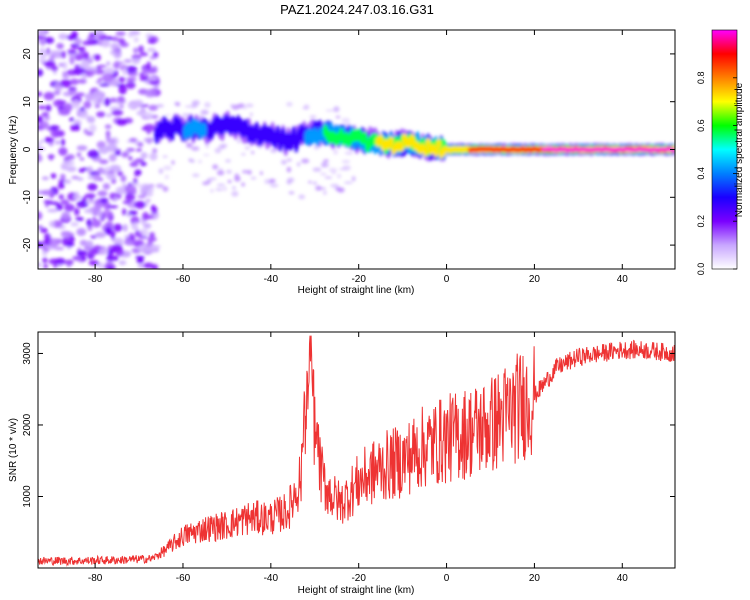 This screenshot has height=600, width=750. What do you see at coordinates (701, 78) in the screenshot?
I see `colorbar-tick-label: 0.8` at bounding box center [701, 78].